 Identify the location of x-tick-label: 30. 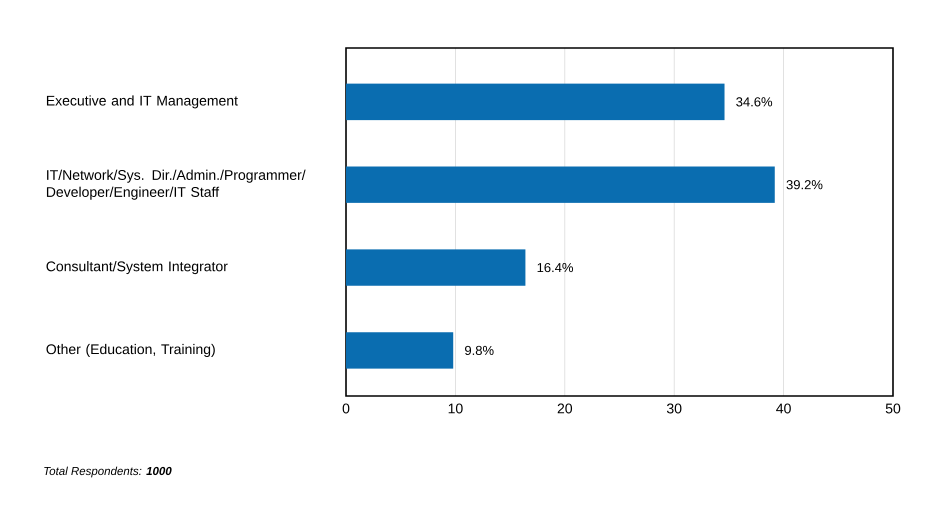
(674, 409).